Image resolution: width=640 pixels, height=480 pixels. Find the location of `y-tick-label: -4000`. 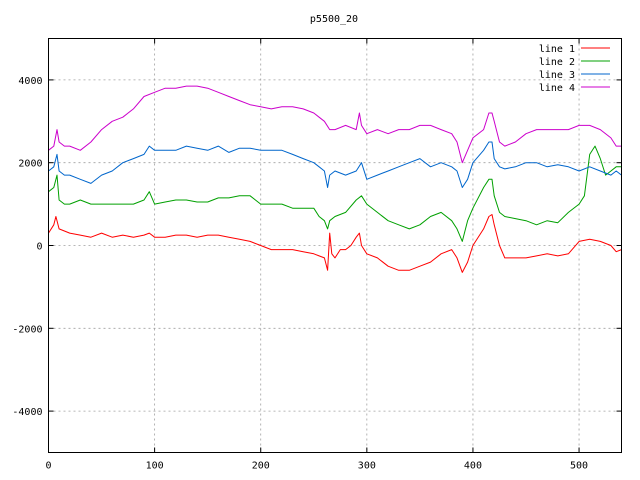

y-tick-label: -4000 is located at coordinates (27, 412).